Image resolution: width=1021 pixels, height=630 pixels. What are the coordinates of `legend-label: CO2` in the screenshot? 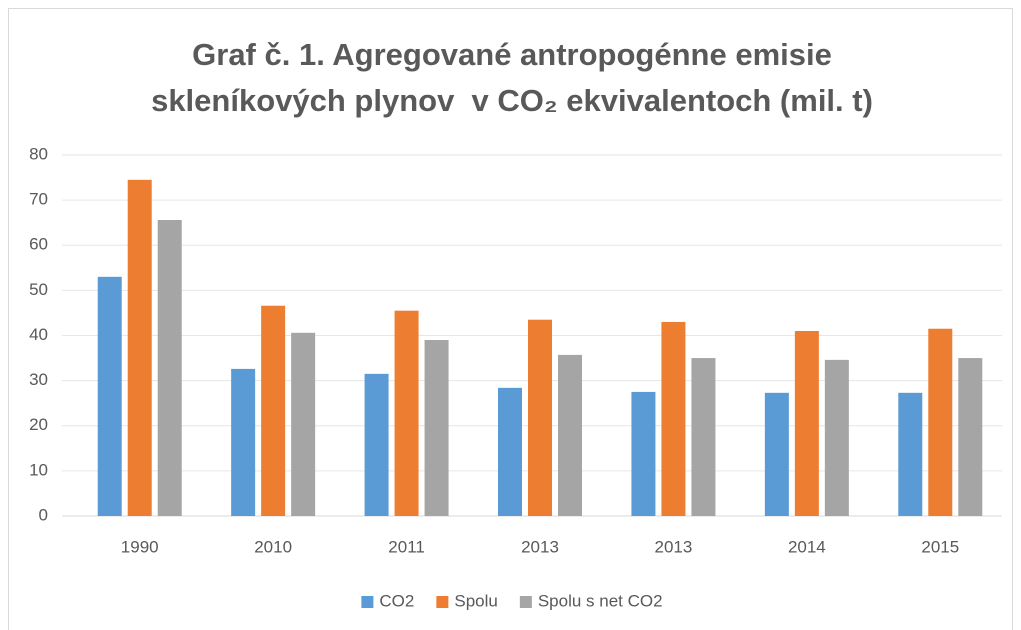 It's located at (396, 600).